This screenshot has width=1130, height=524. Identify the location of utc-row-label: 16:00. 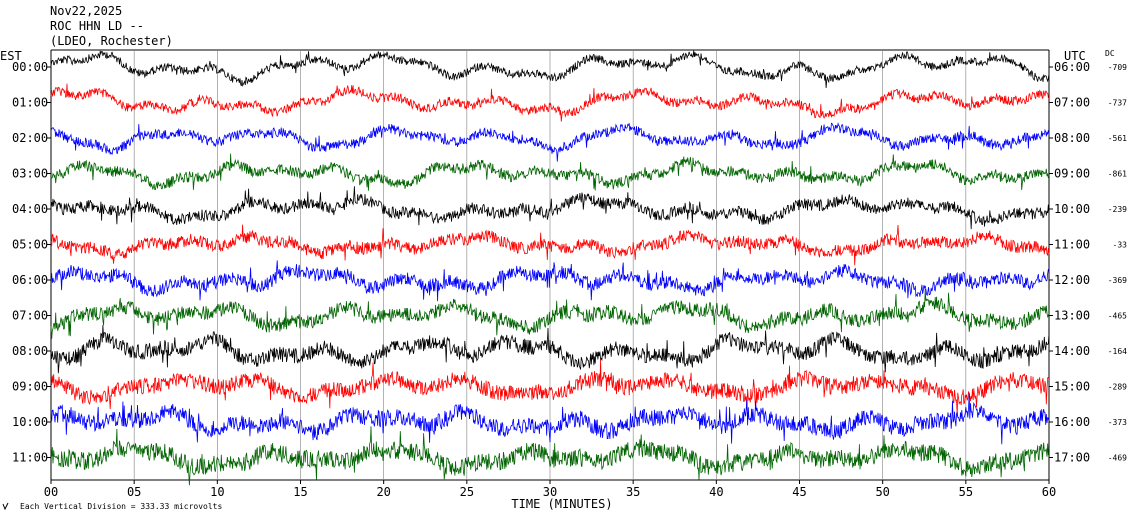
(1072, 422).